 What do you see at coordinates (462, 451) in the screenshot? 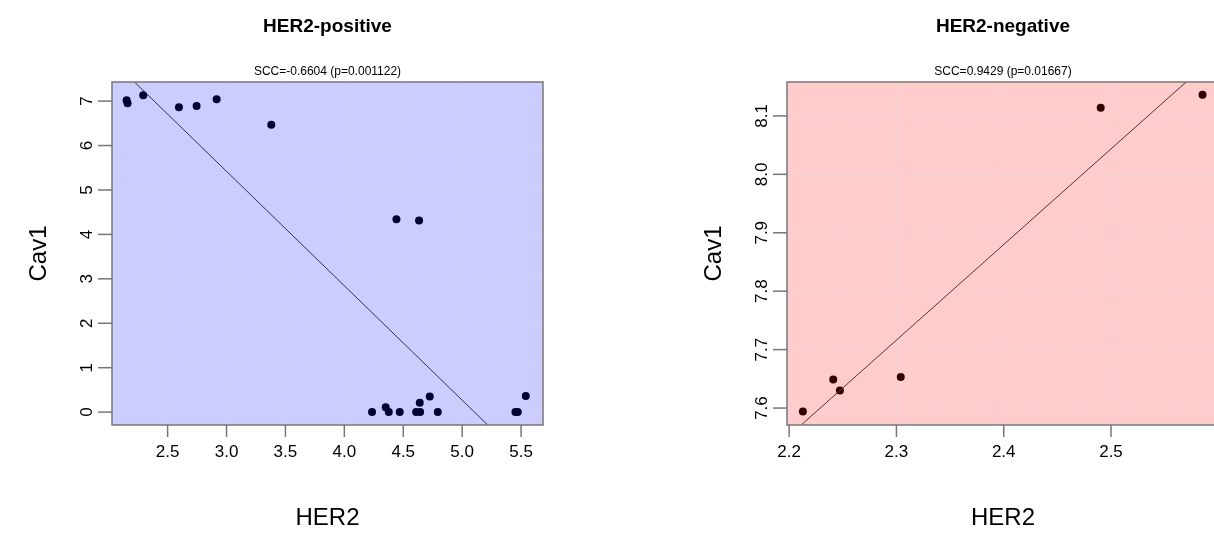
I see `x-tick-label: 5.0` at bounding box center [462, 451].